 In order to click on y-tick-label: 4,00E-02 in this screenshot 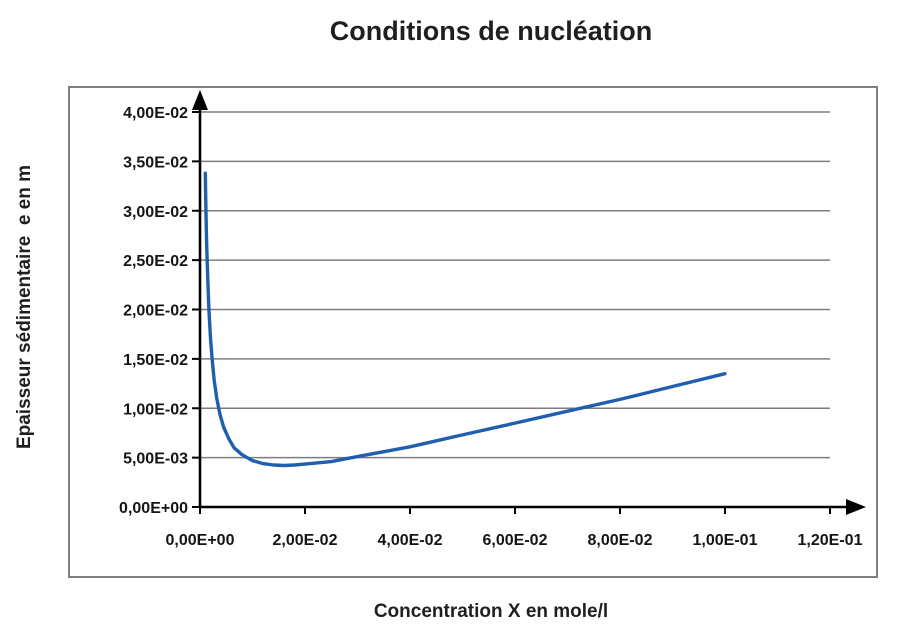, I will do `click(155, 113)`.